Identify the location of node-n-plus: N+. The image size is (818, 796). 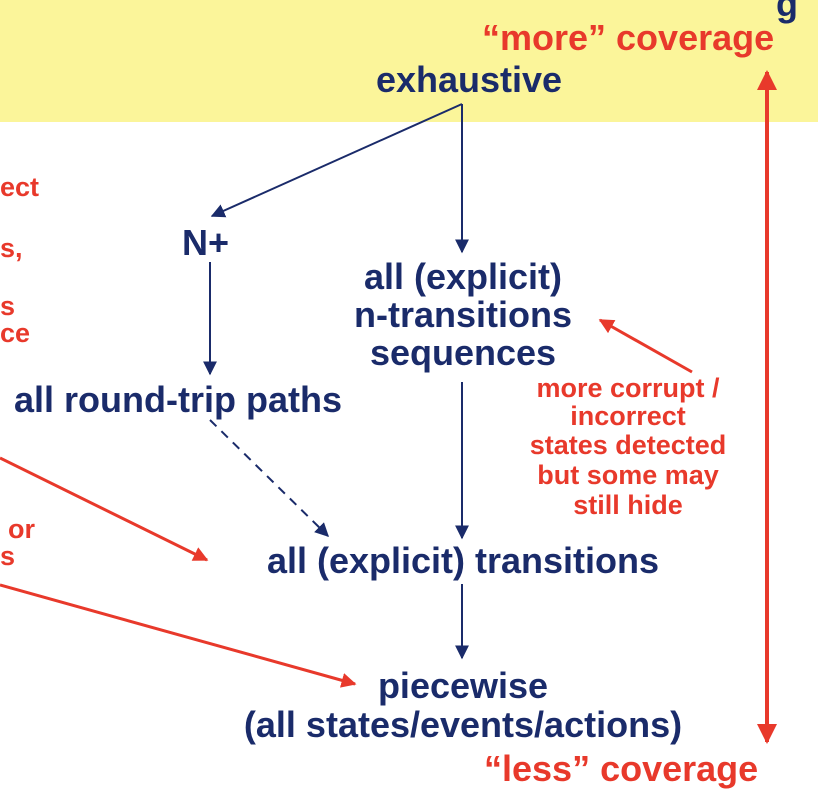
(206, 242).